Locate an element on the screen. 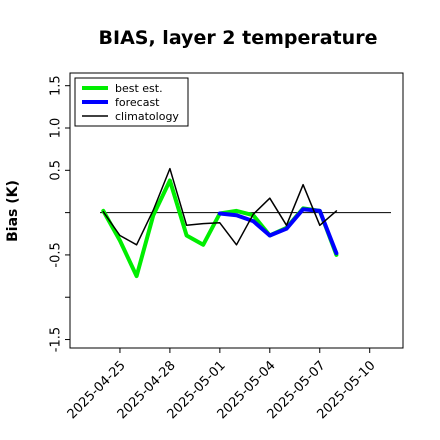 The width and height of the screenshot is (440, 440). legend-label: best est. is located at coordinates (139, 88).